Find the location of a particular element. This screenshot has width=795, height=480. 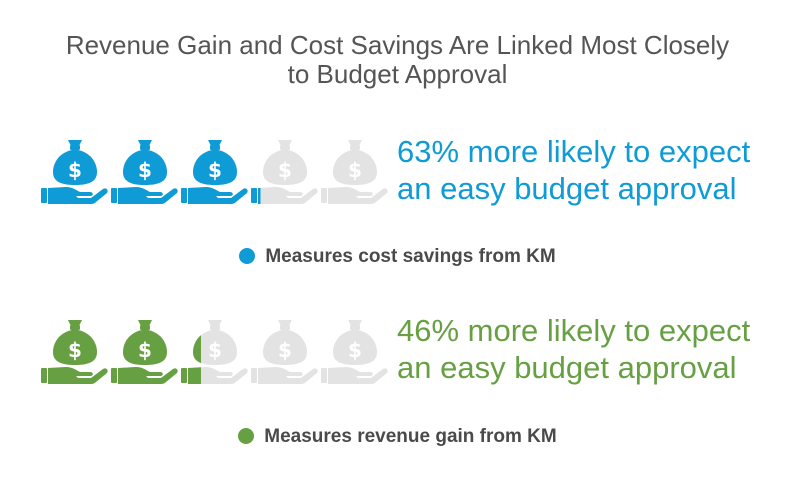

cost-savings-statement-line-2: an easy budget approval is located at coordinates (567, 188).